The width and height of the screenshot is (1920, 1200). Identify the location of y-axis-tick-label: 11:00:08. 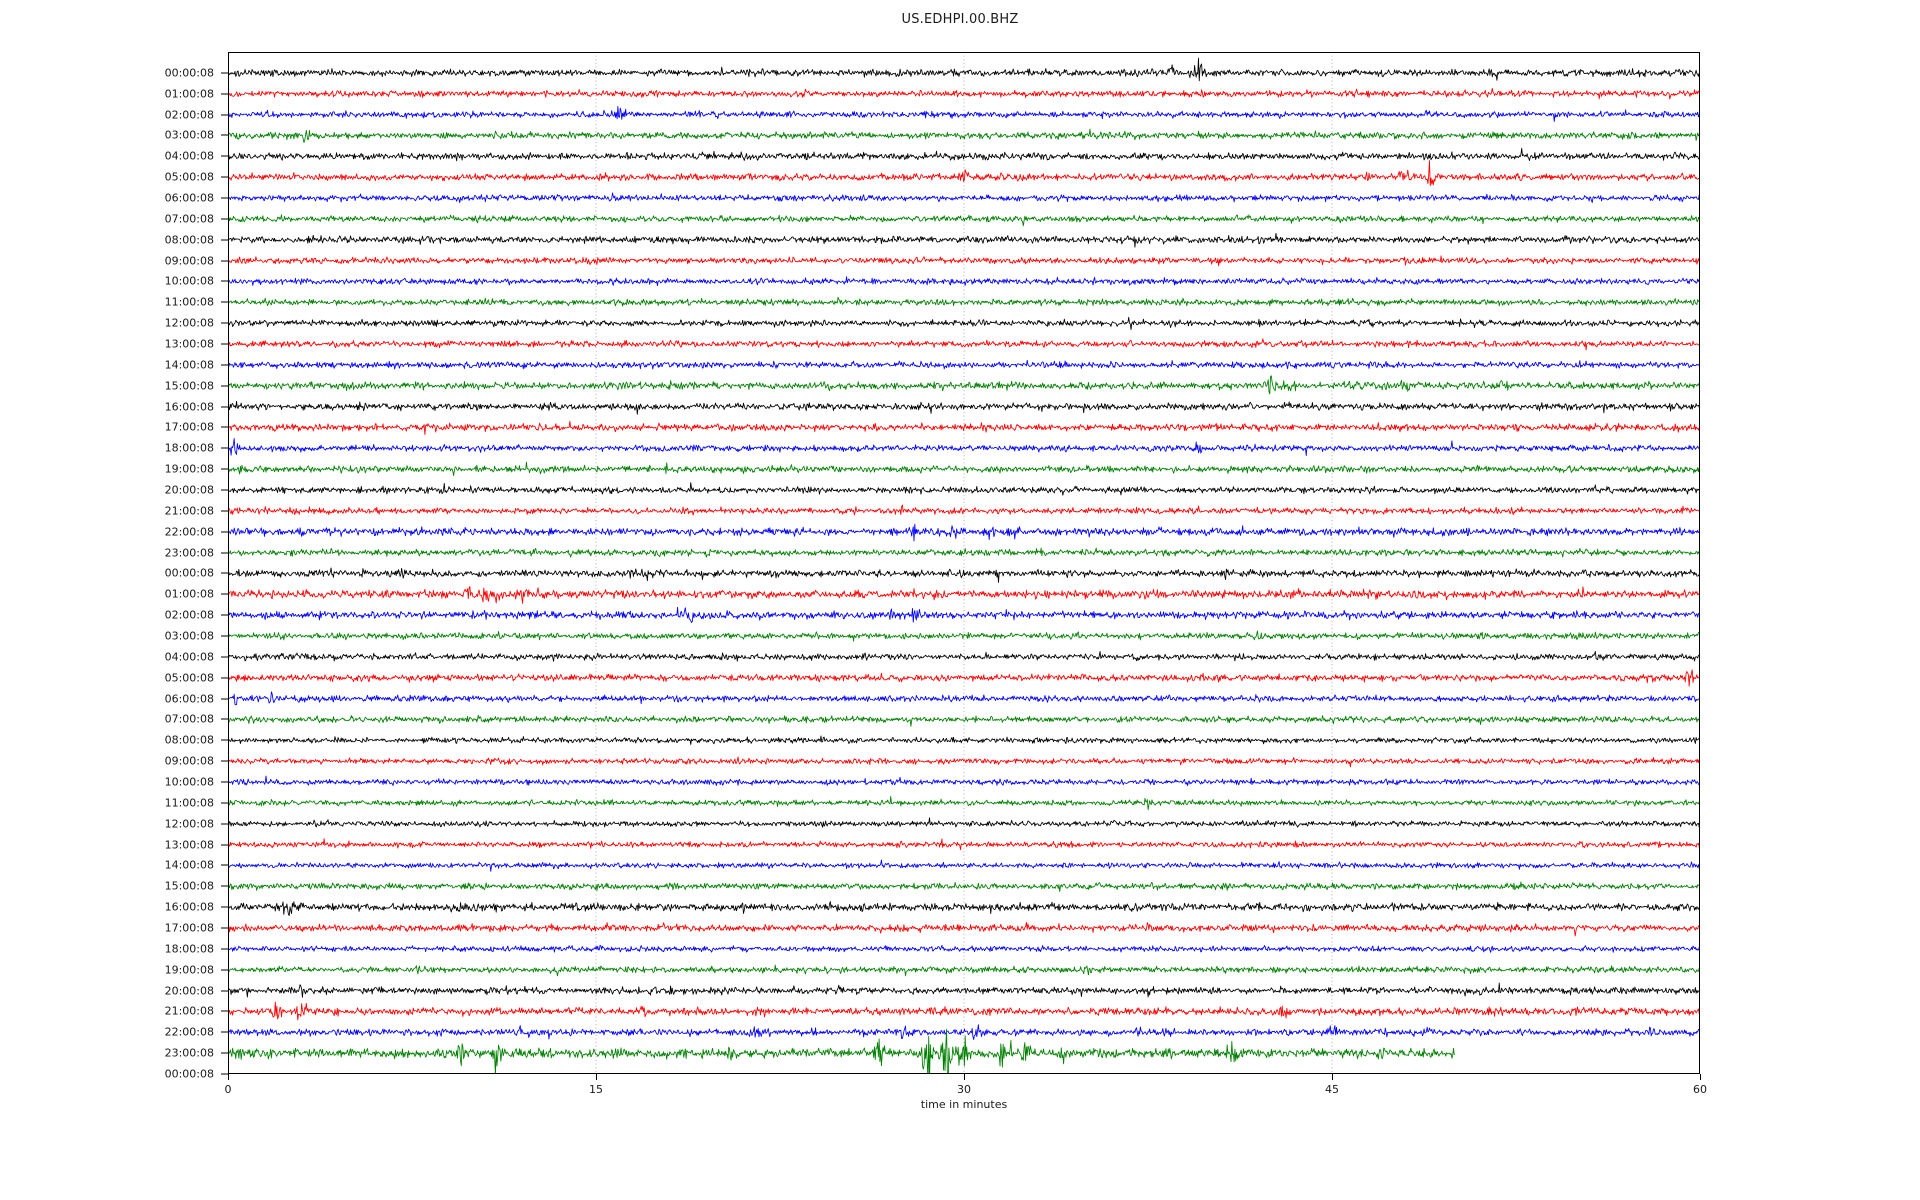
(189, 803).